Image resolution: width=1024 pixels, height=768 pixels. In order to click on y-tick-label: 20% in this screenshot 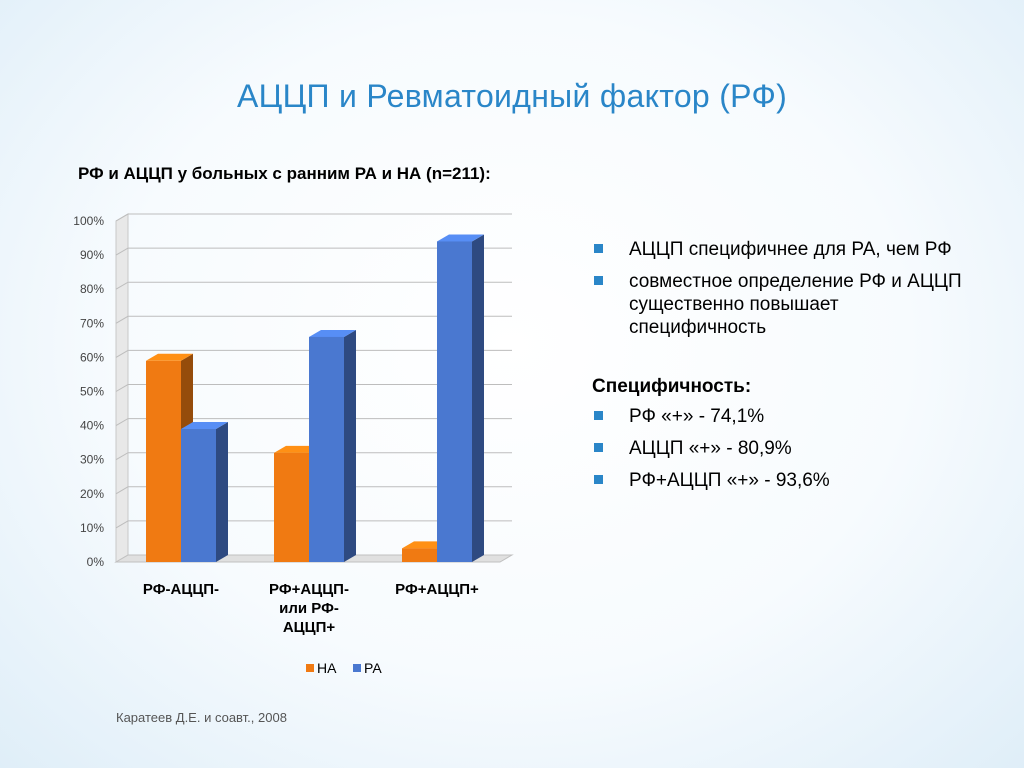, I will do `click(92, 494)`.